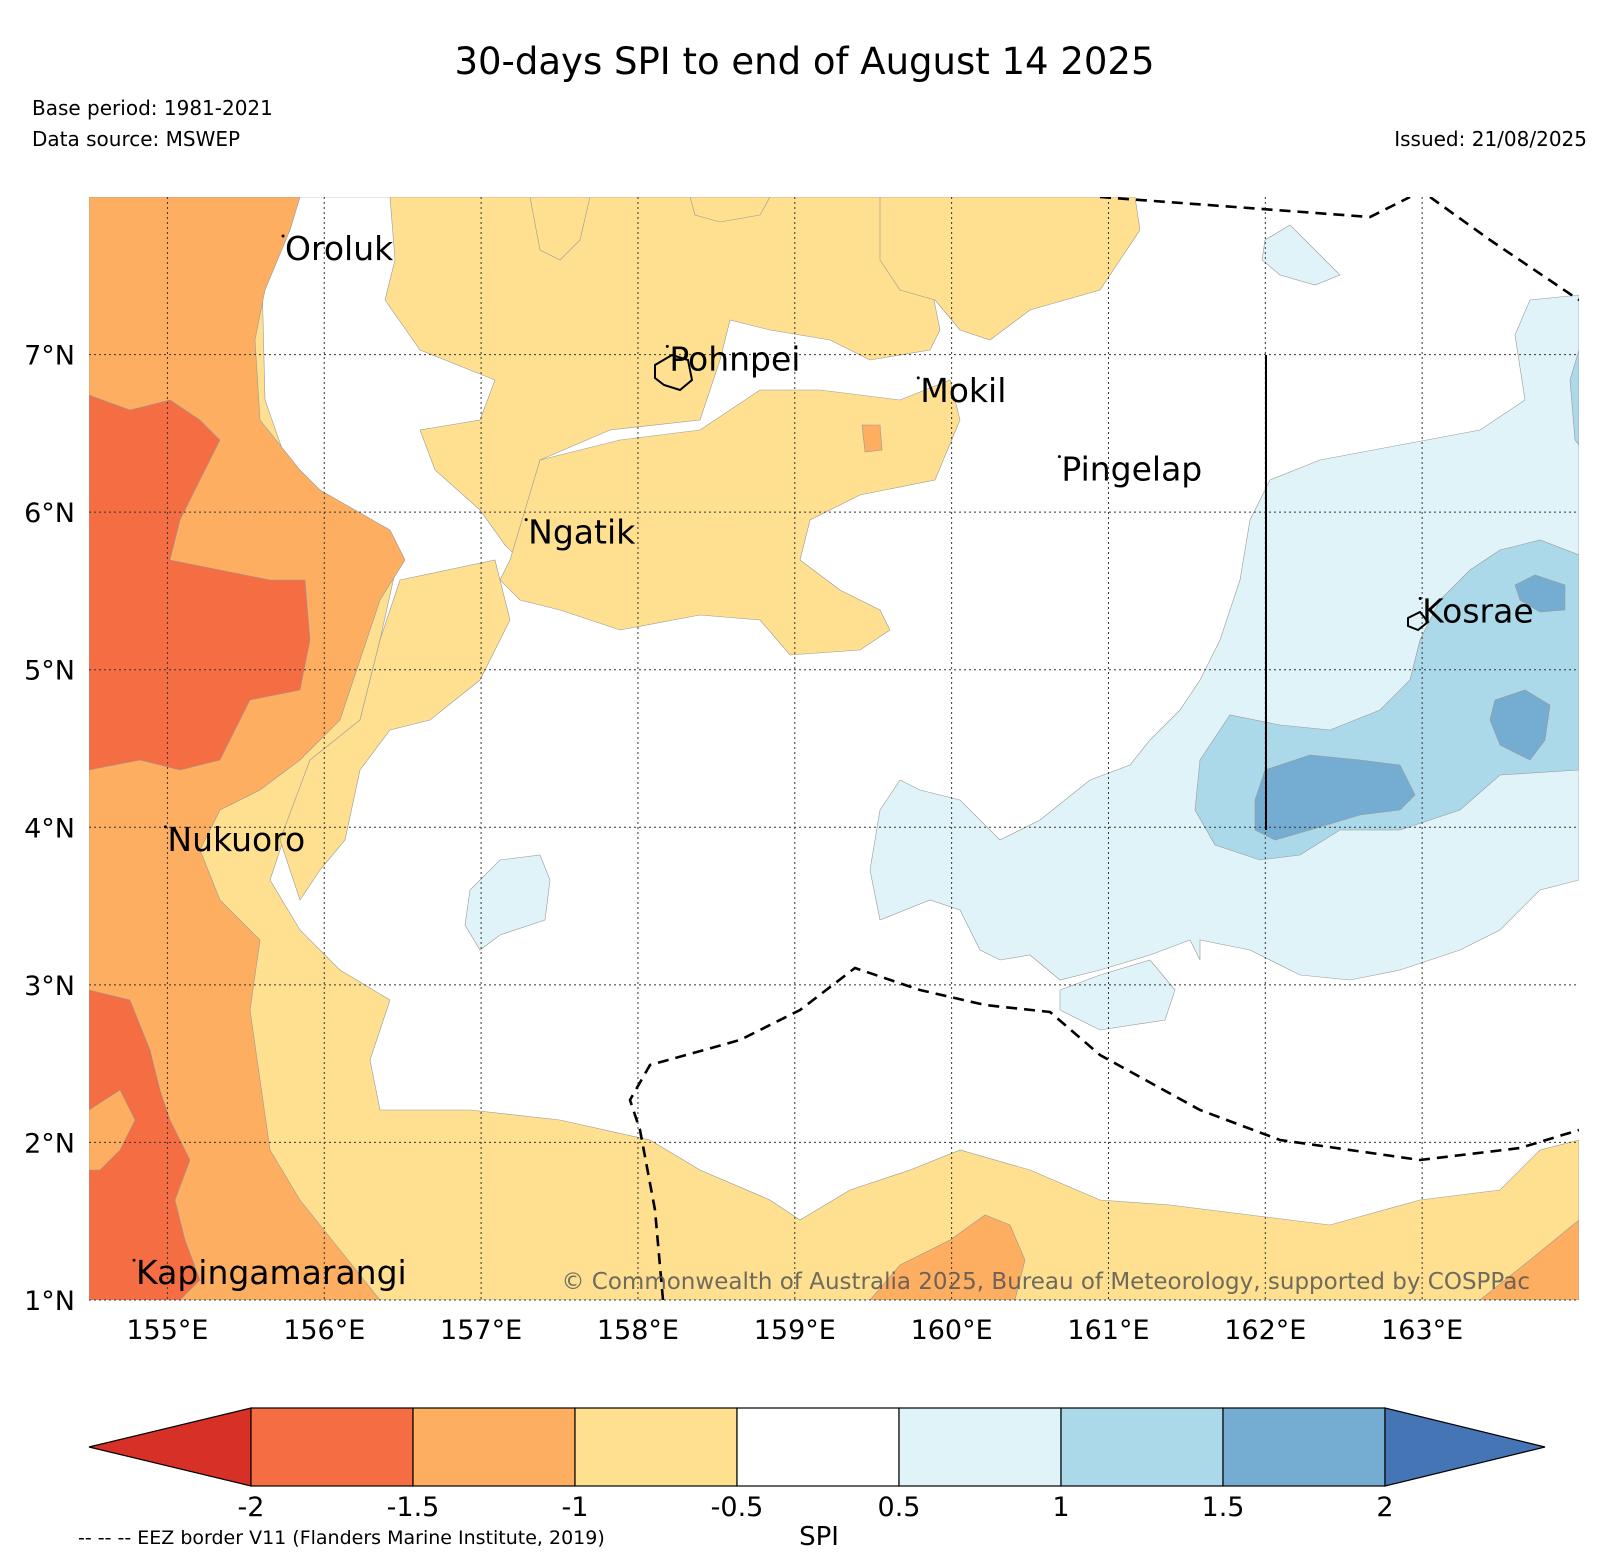 Image resolution: width=1609 pixels, height=1563 pixels. What do you see at coordinates (236, 839) in the screenshot?
I see `place-label: Nukuoro` at bounding box center [236, 839].